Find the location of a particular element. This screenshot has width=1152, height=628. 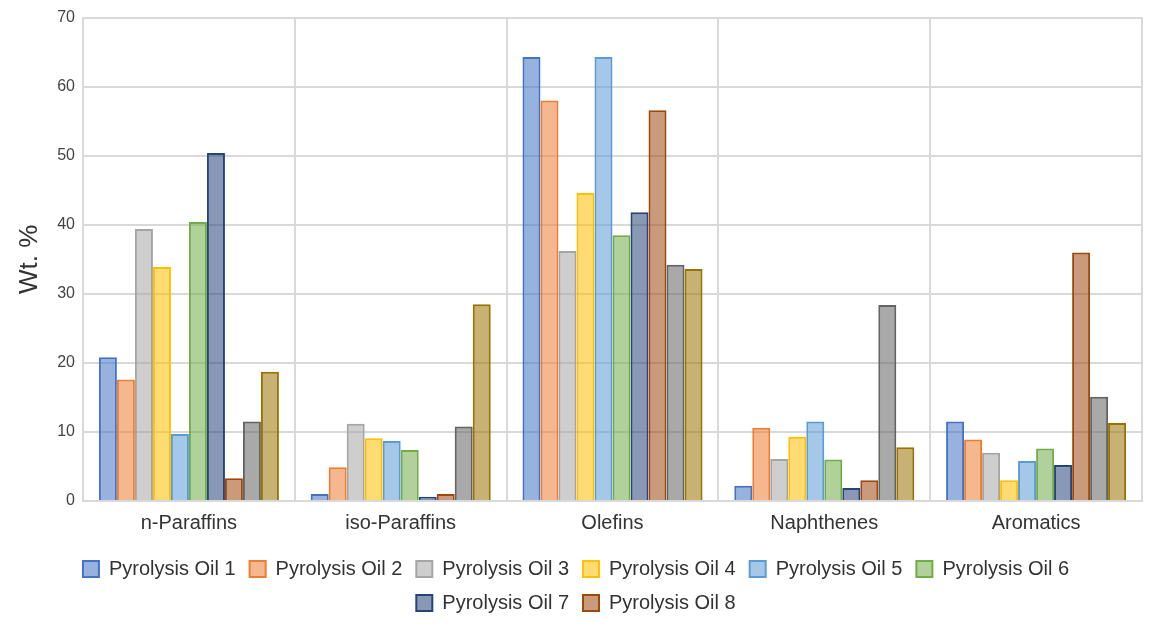

y-tick-label: 0 is located at coordinates (71, 500).